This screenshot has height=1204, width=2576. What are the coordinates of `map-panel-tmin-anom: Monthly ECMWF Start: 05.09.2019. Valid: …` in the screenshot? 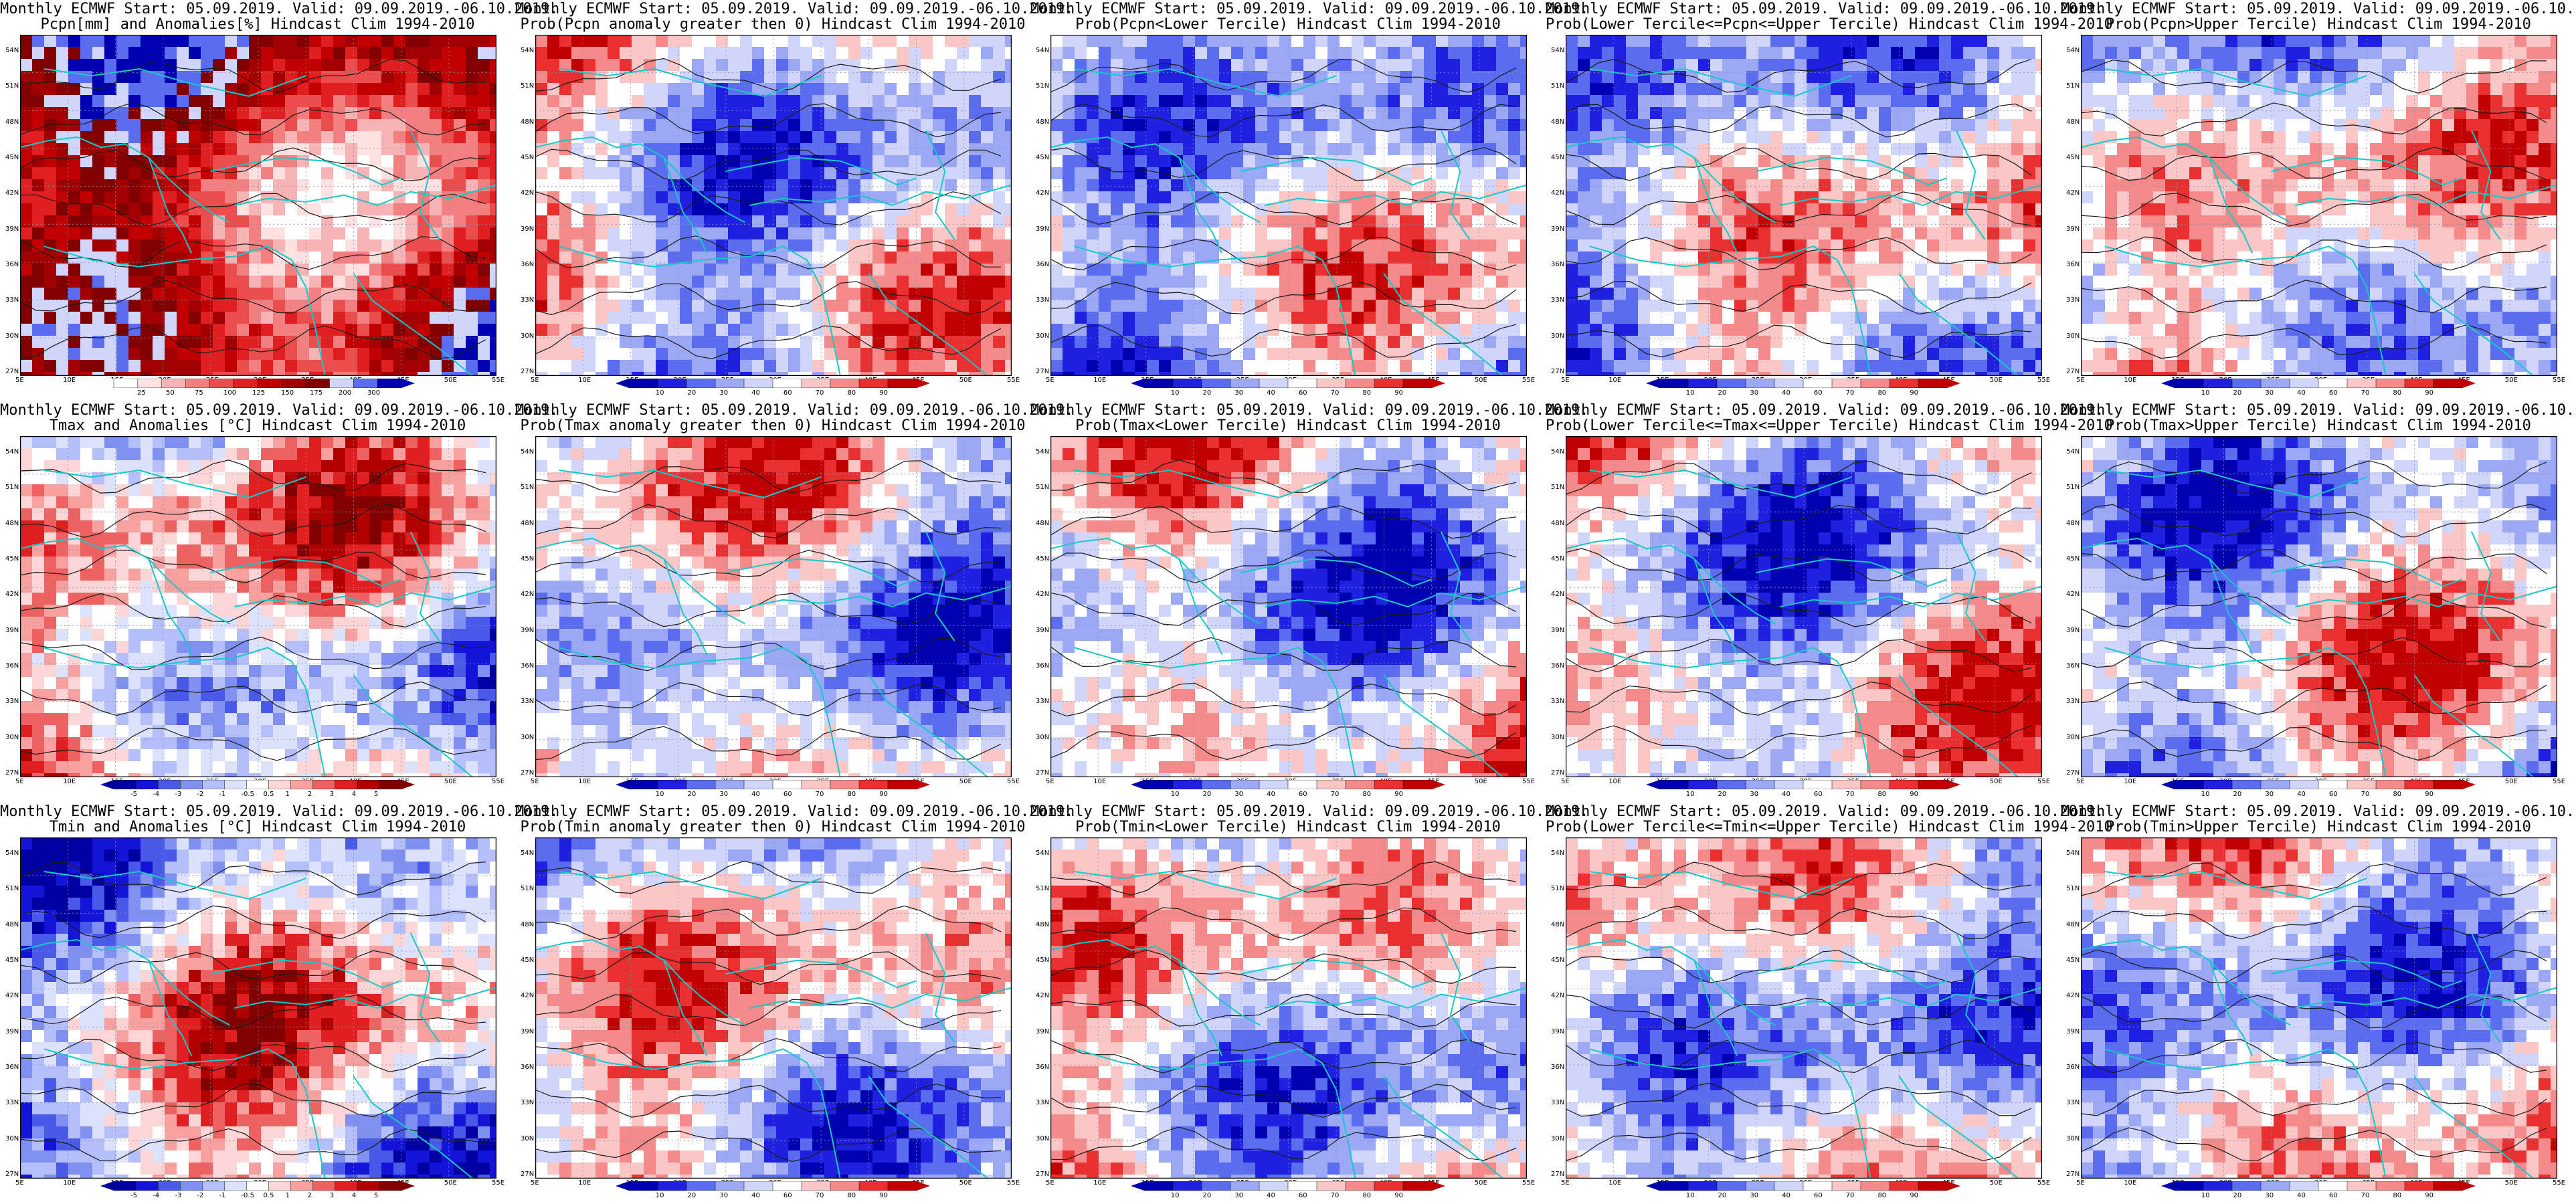 It's located at (279, 1003).